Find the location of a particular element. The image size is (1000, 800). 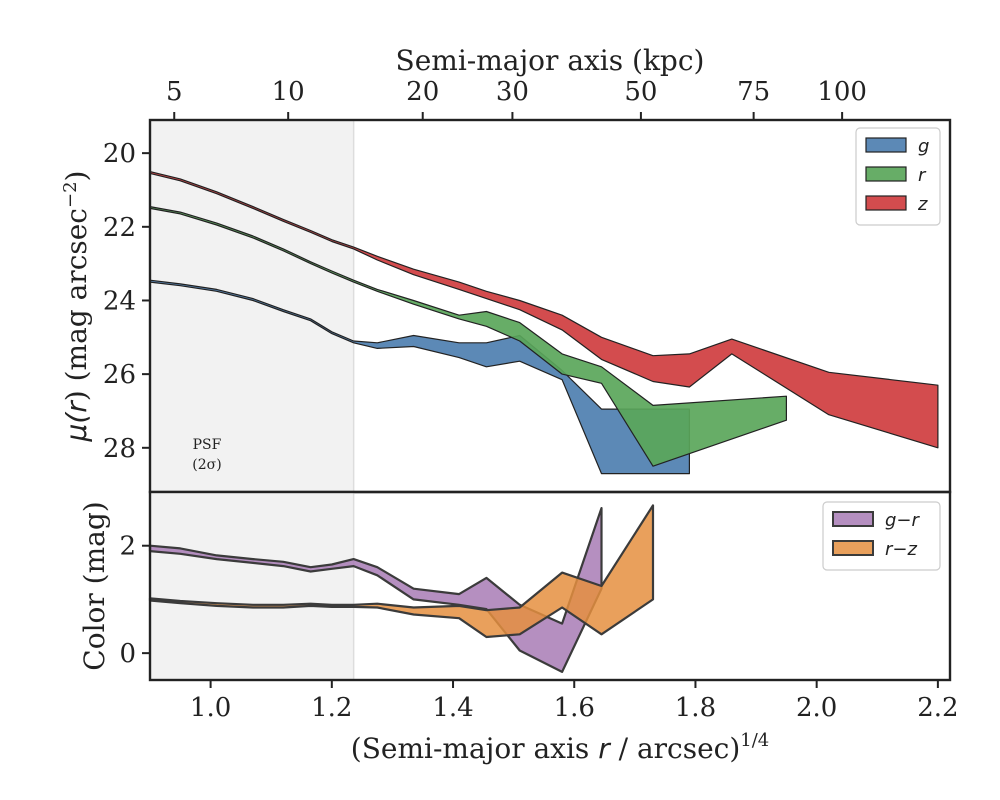

top-tick-label: 100 is located at coordinates (842, 92).